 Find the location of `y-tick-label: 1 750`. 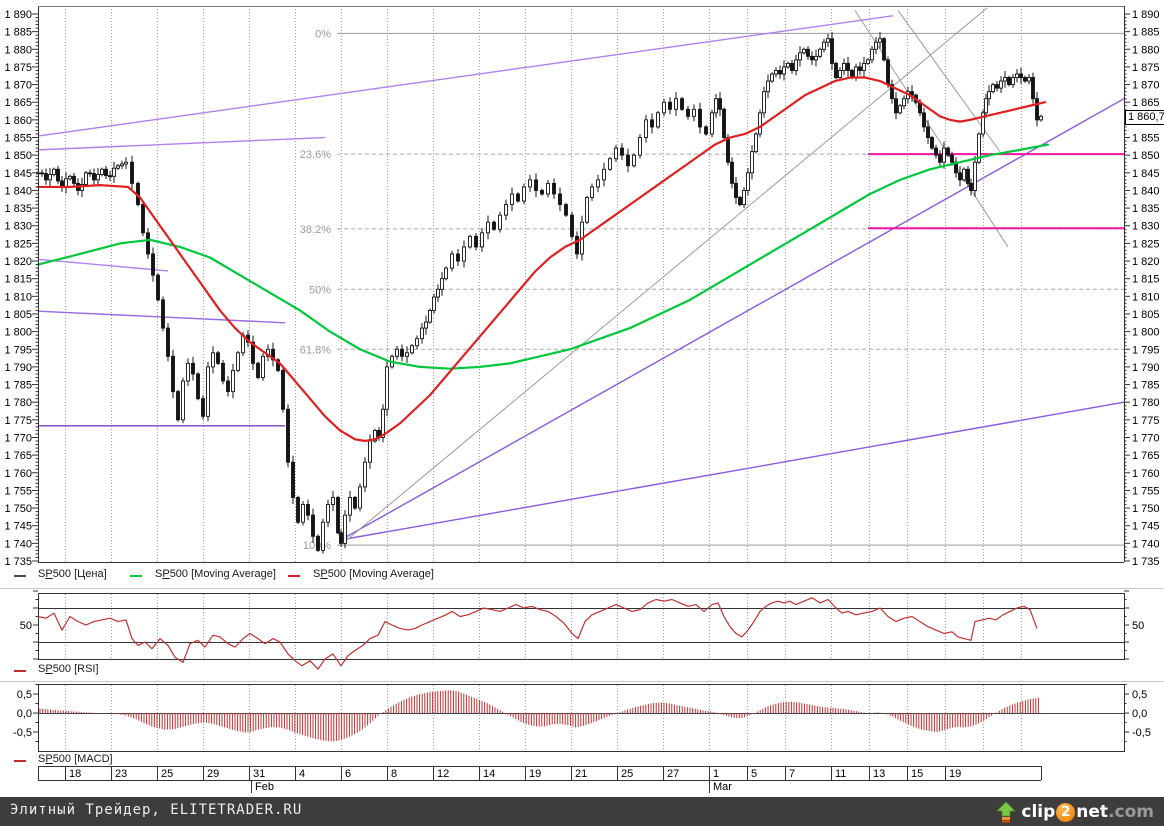

y-tick-label: 1 750 is located at coordinates (1146, 509).